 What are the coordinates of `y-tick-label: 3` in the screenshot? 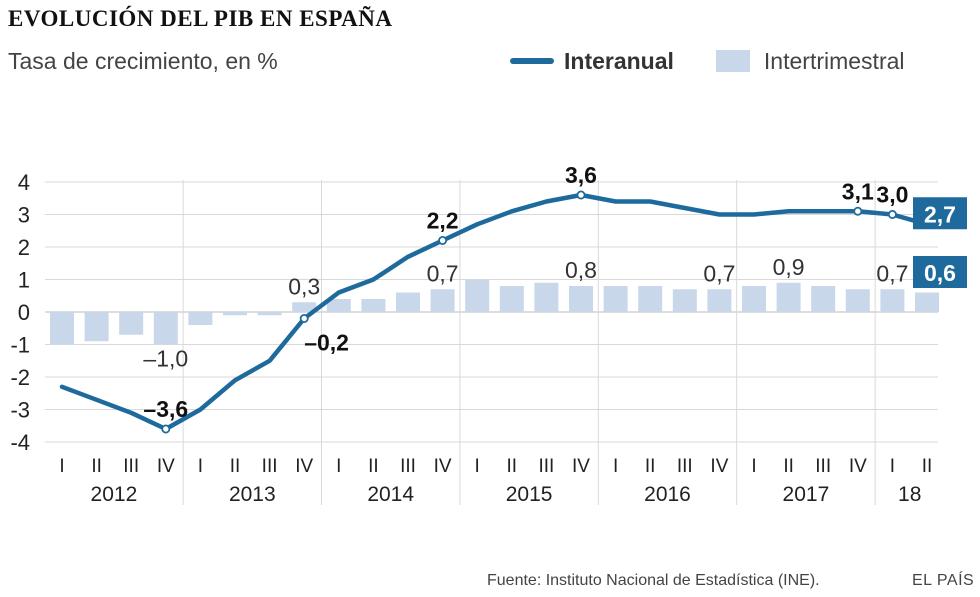 It's located at (24, 215).